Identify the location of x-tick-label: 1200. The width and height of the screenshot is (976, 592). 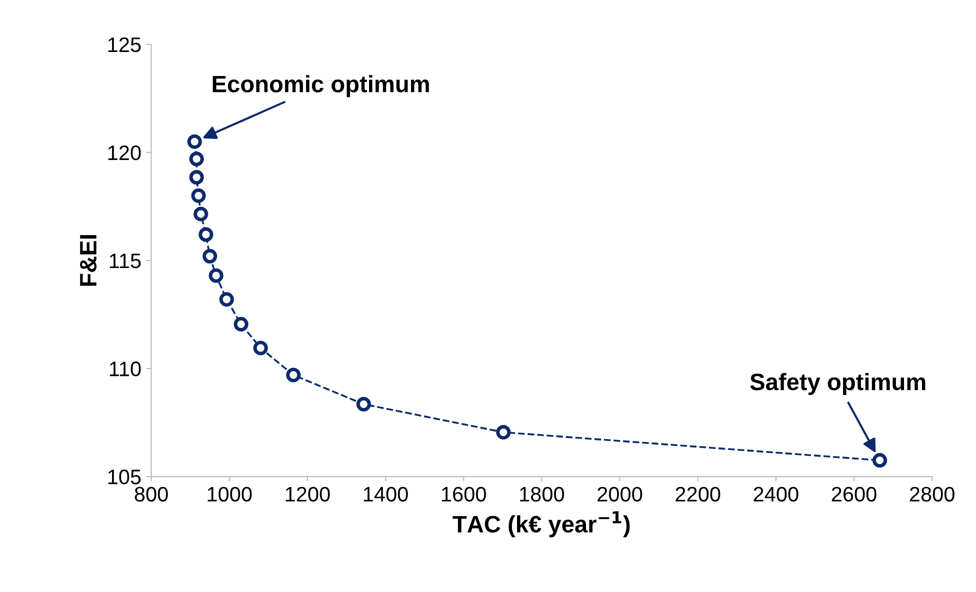
(308, 494).